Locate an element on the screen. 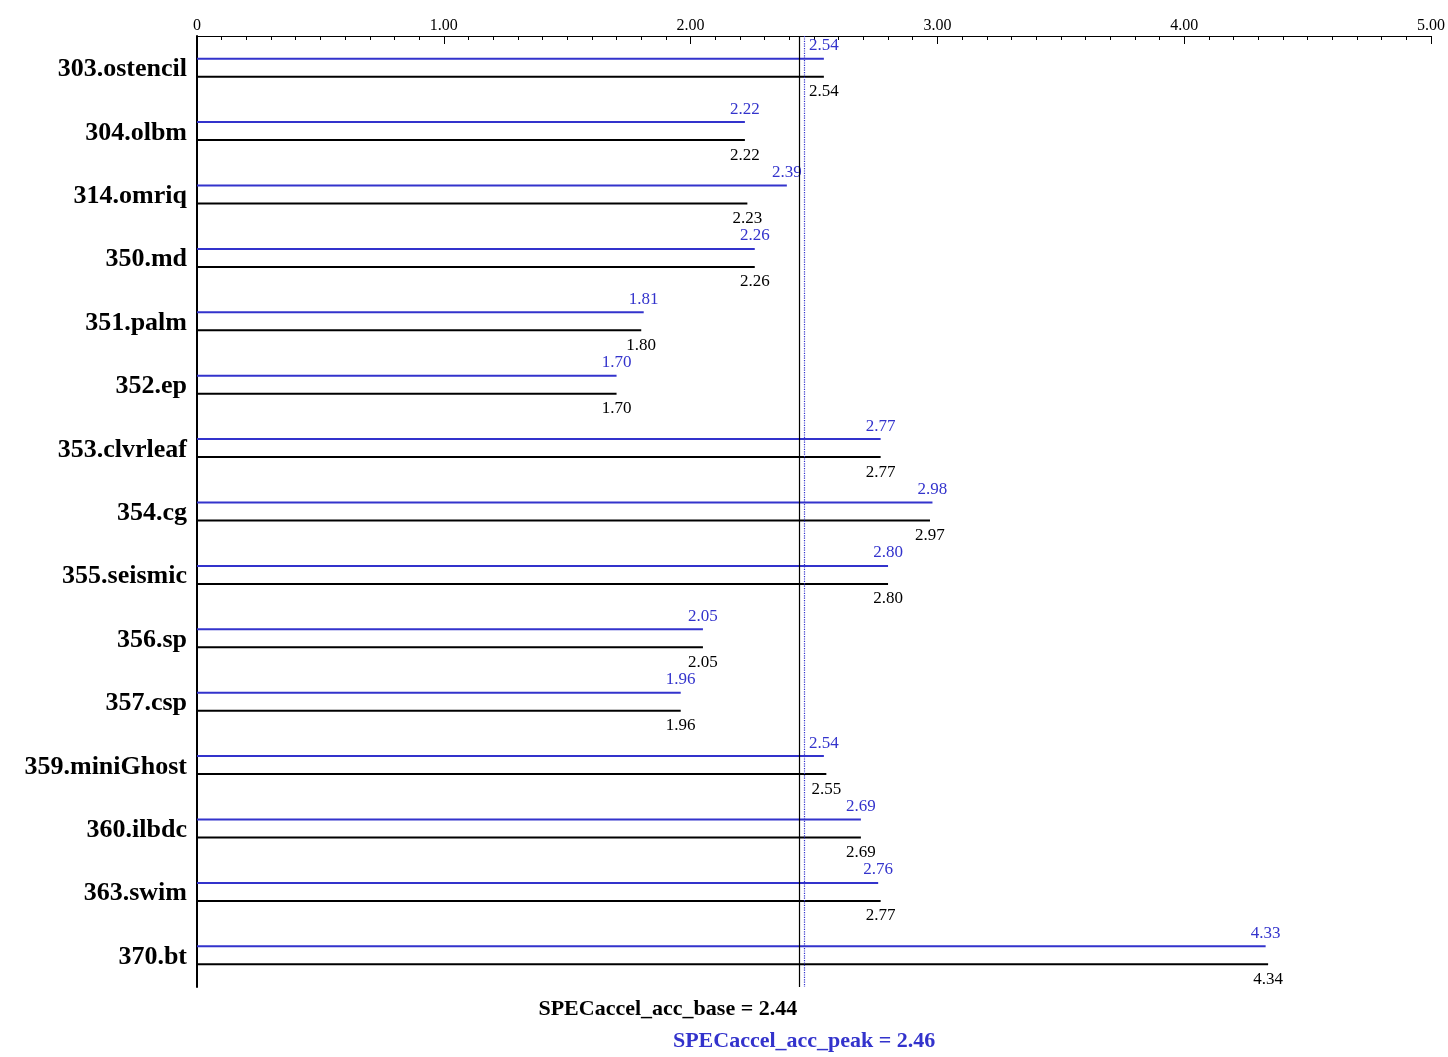 The width and height of the screenshot is (1448, 1057). x-tick-label: 4.00 is located at coordinates (1184, 24).